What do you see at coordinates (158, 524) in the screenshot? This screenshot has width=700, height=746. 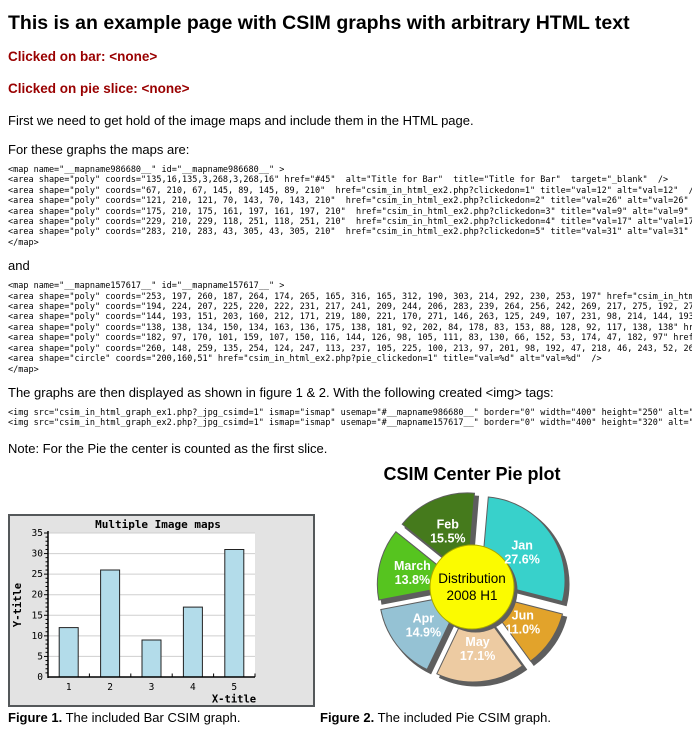 I see `bar-chart-title: Multiple Image maps` at bounding box center [158, 524].